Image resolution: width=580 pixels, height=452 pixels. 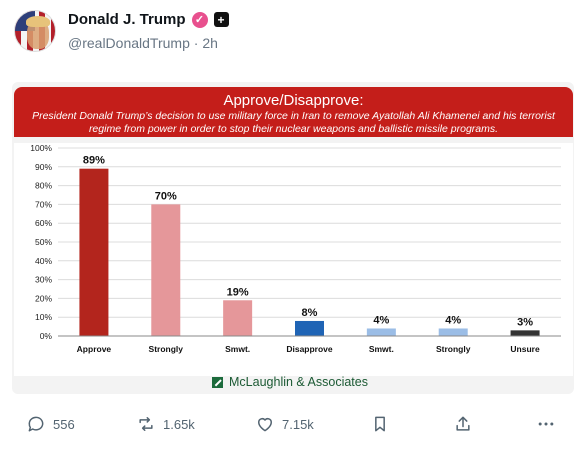 I want to click on data-label: 89%, so click(x=94, y=161).